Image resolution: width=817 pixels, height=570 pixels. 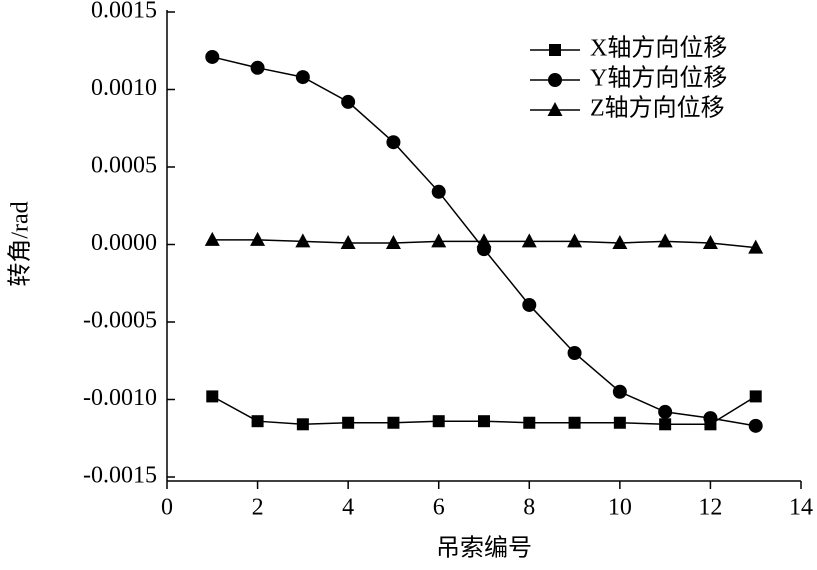 I want to click on y-tick-label: -0.0010, so click(x=120, y=398).